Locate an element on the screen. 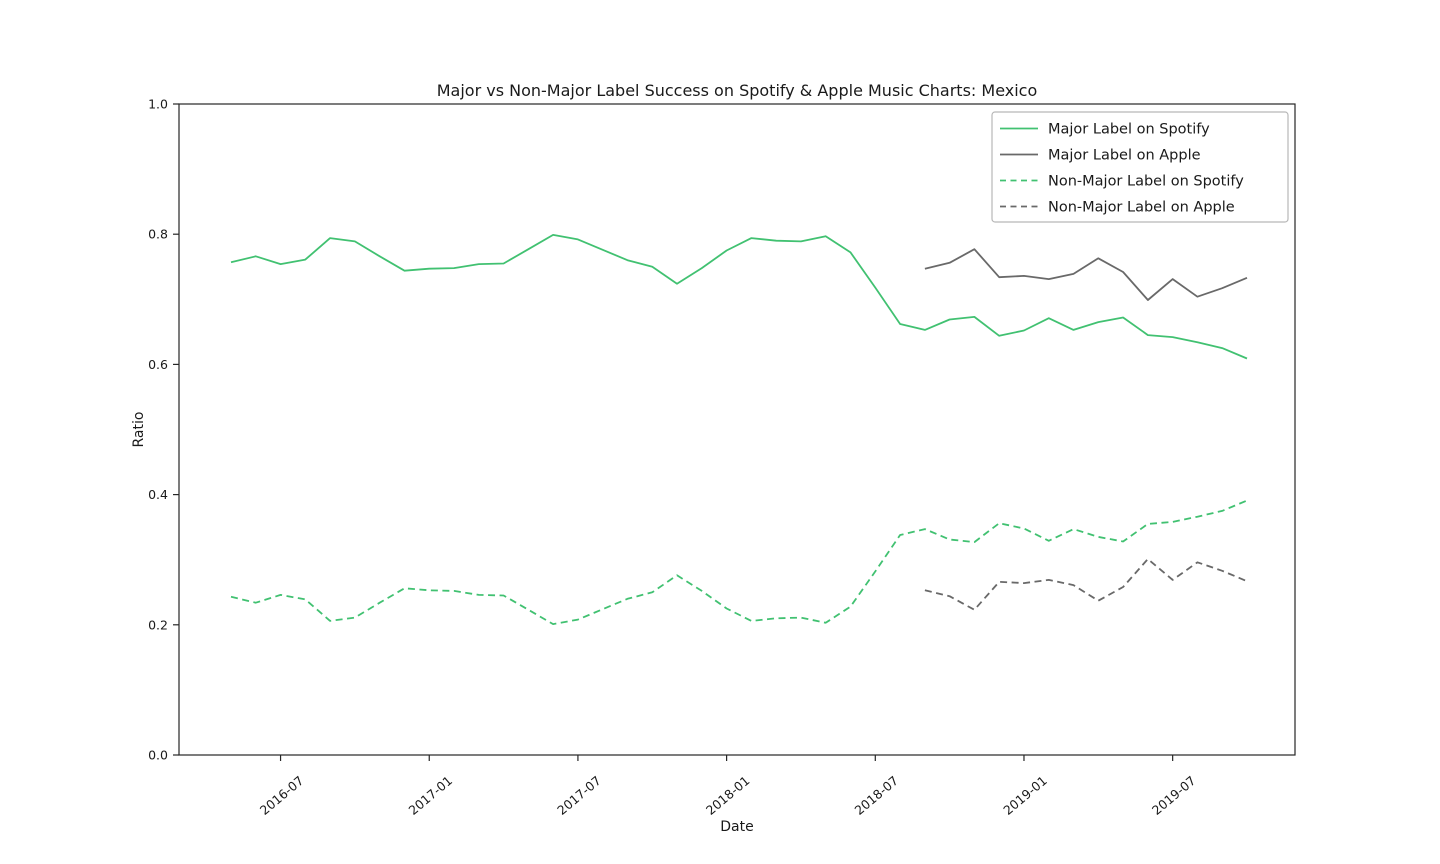  series-line-major-label-on-spotify is located at coordinates (739, 297).